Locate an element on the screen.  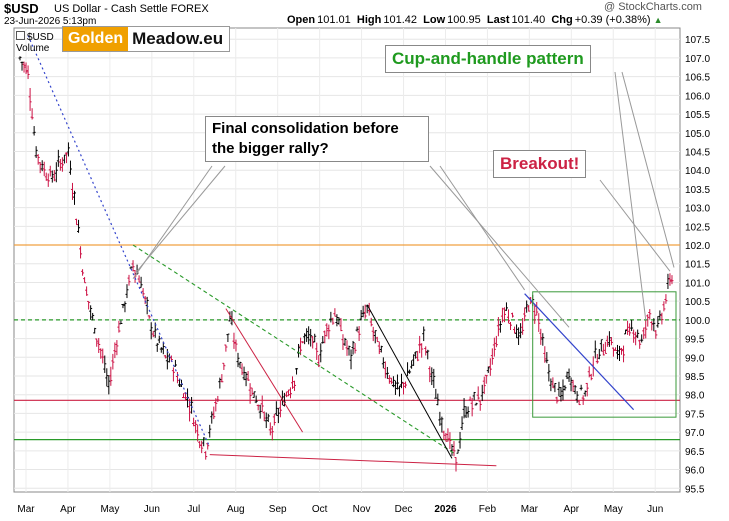
legend-swatch-icon is located at coordinates (20, 35).